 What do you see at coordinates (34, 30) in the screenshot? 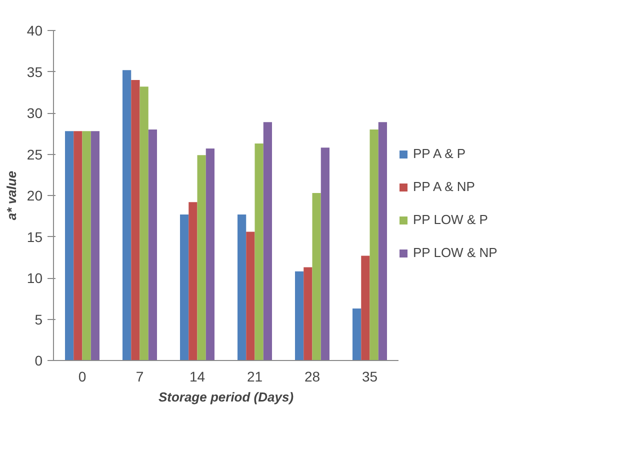
I see `y-tick-label: 40` at bounding box center [34, 30].